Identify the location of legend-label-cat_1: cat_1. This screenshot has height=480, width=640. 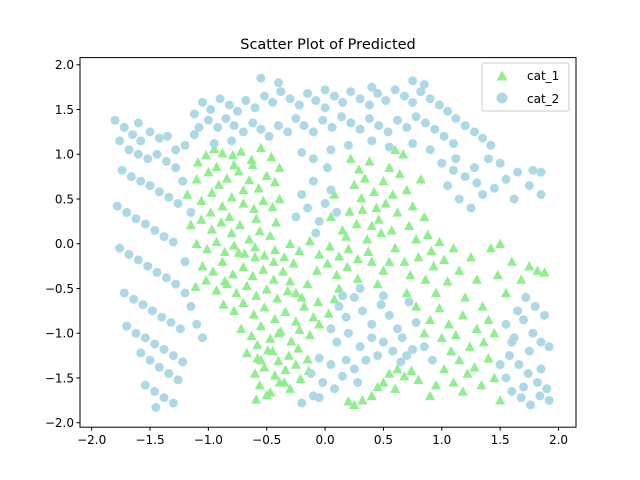
(543, 76).